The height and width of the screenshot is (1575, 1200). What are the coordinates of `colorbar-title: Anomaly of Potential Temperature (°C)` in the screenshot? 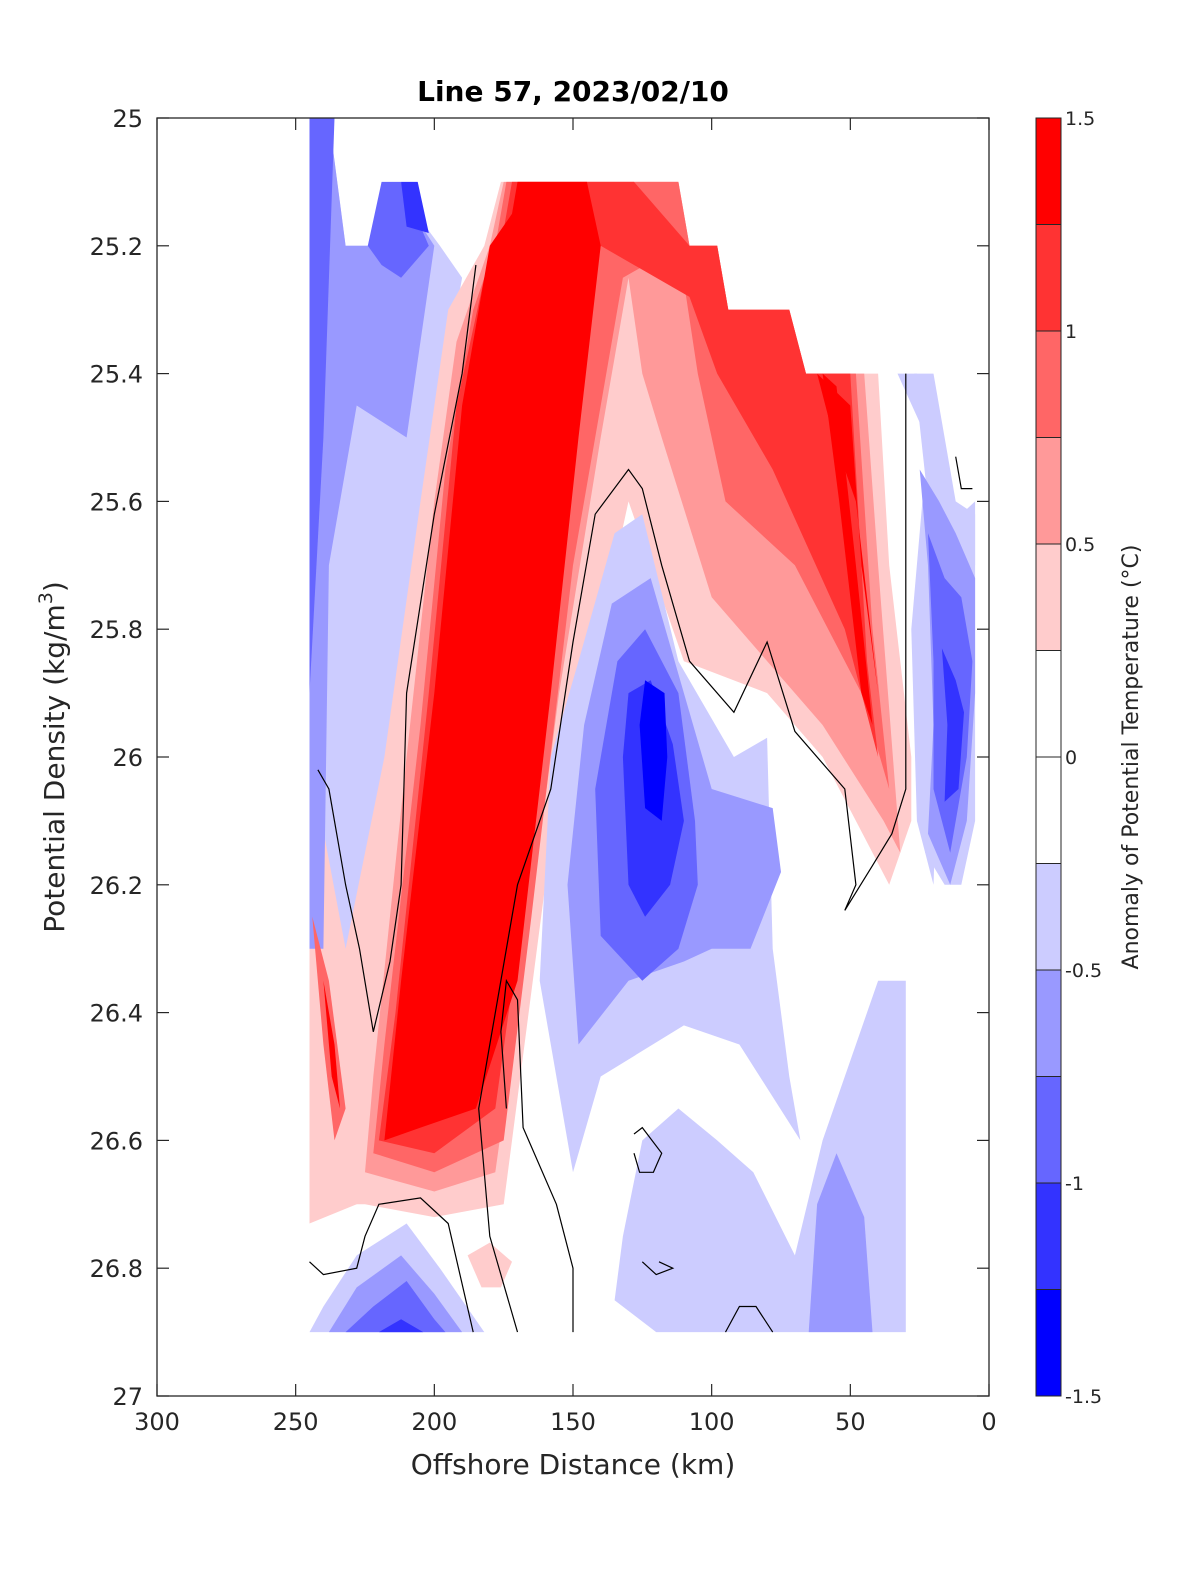 It's located at (1131, 757).